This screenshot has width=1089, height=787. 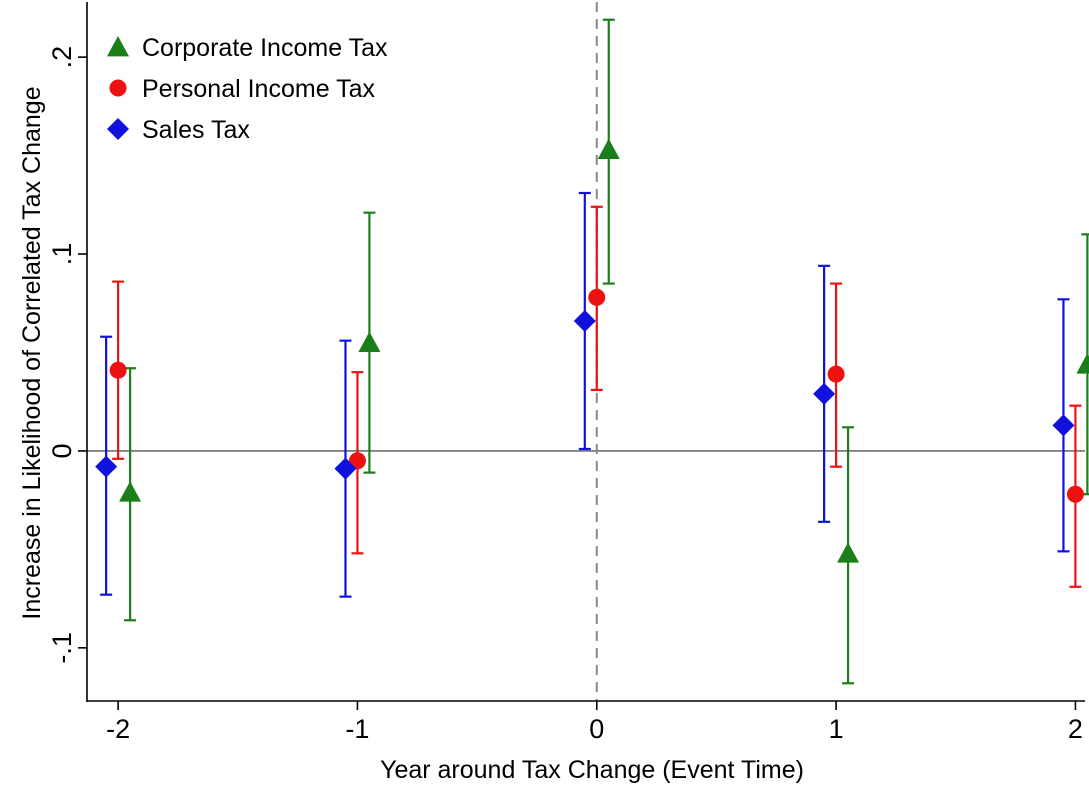 What do you see at coordinates (118, 729) in the screenshot?
I see `x-tick-label: -2` at bounding box center [118, 729].